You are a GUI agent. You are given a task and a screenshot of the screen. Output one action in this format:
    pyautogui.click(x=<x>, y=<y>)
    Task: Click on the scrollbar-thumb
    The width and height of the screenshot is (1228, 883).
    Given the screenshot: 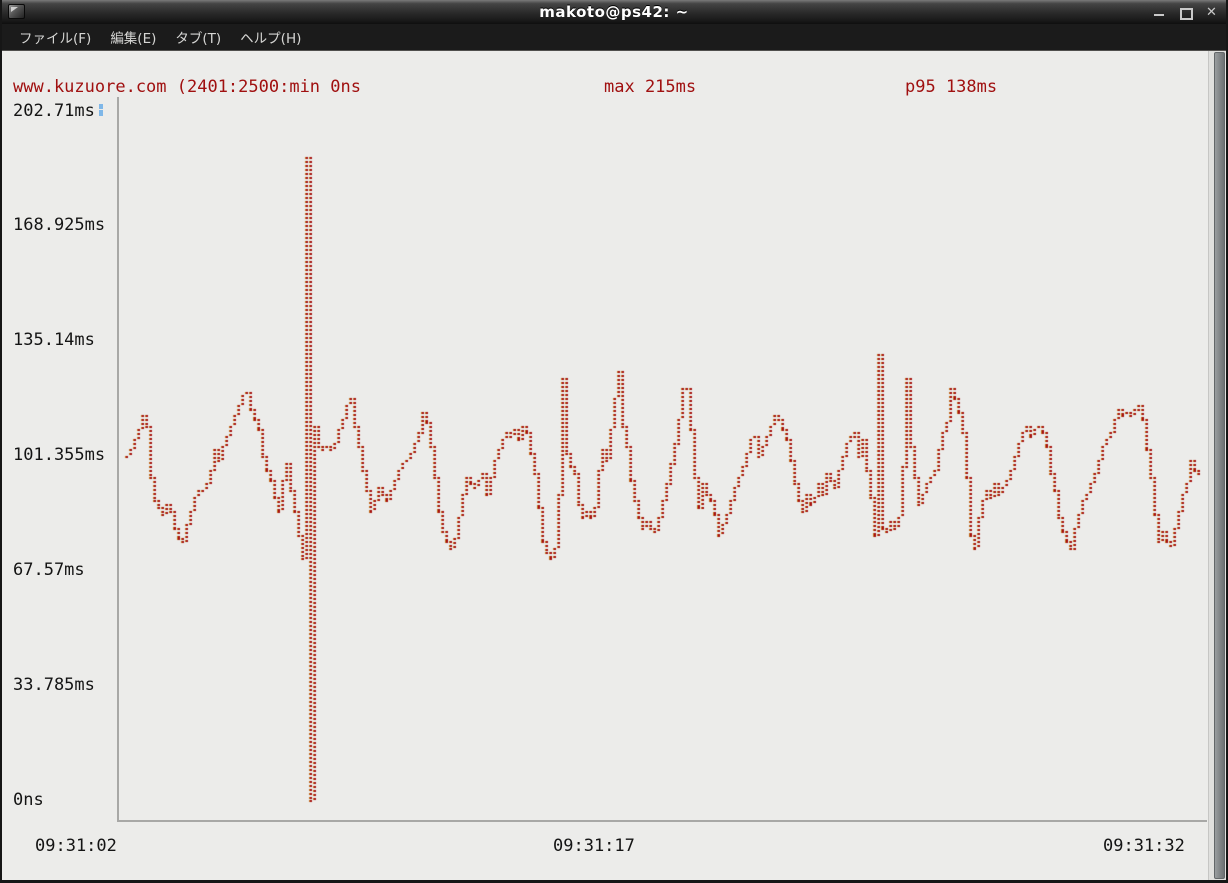 What is the action you would take?
    pyautogui.click(x=1219, y=465)
    